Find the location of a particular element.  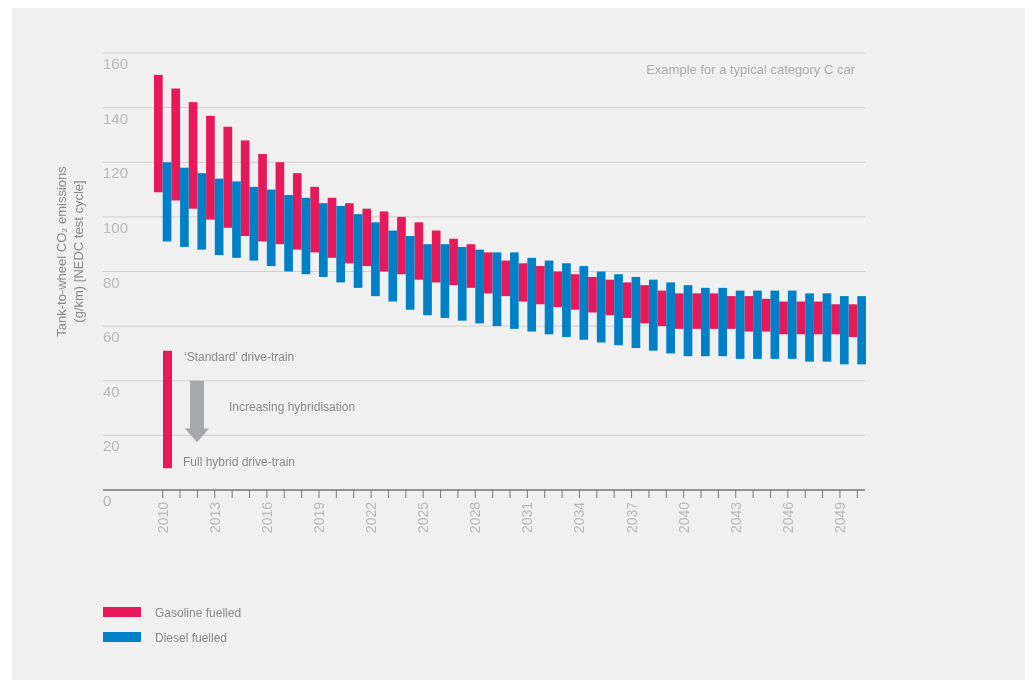

x-tick-label: 2022 is located at coordinates (371, 517).